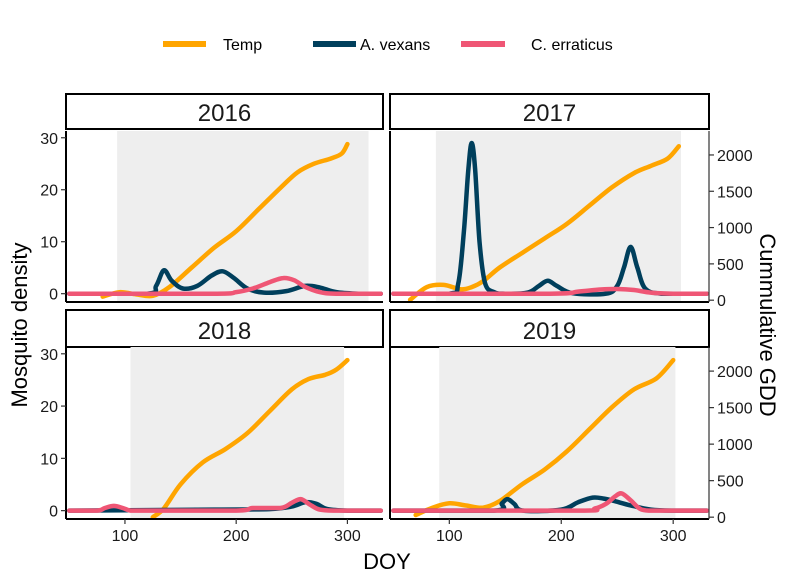  I want to click on y-axis-title-left: Mosquito density, so click(19, 324).